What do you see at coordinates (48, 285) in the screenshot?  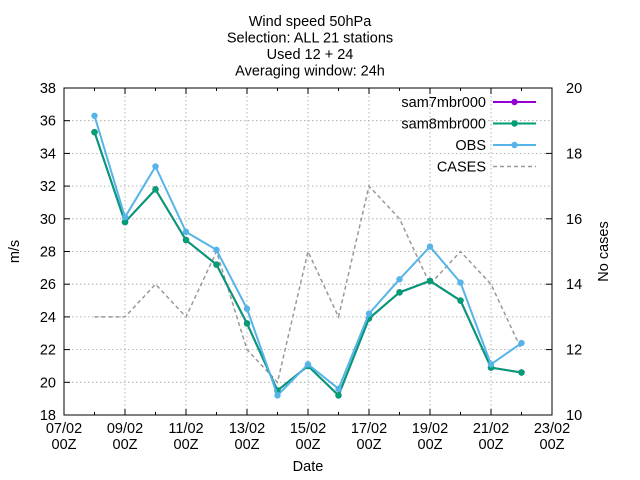 I see `y-tick-label: 26` at bounding box center [48, 285].